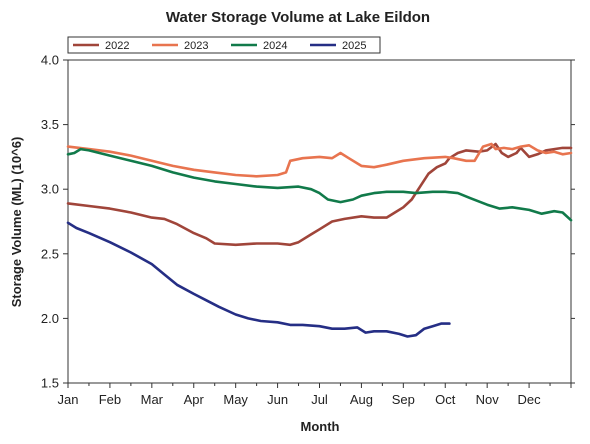 The height and width of the screenshot is (444, 590). Describe the element at coordinates (320, 426) in the screenshot. I see `x-axis-label: Month` at that location.